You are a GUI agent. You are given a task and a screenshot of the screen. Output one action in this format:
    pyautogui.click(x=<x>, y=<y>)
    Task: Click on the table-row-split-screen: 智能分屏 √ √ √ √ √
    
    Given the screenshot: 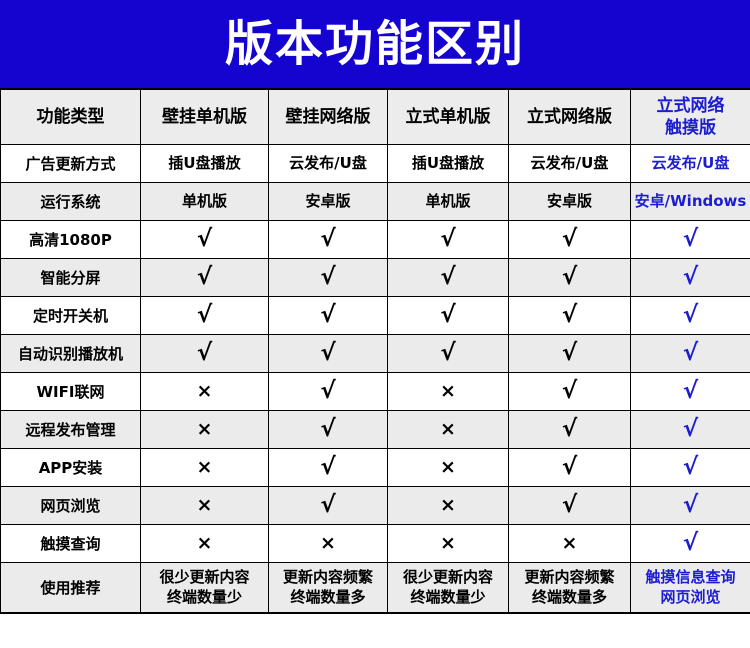 What is the action you would take?
    pyautogui.click(x=375, y=277)
    